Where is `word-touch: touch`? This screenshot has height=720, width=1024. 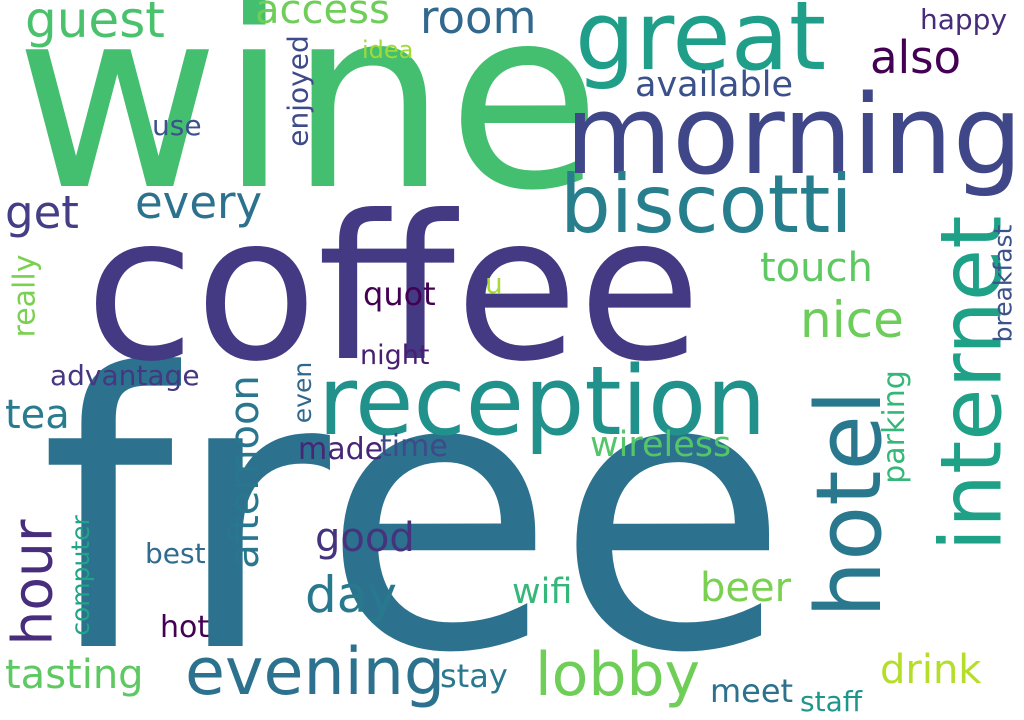
word-touch: touch is located at coordinates (816, 268).